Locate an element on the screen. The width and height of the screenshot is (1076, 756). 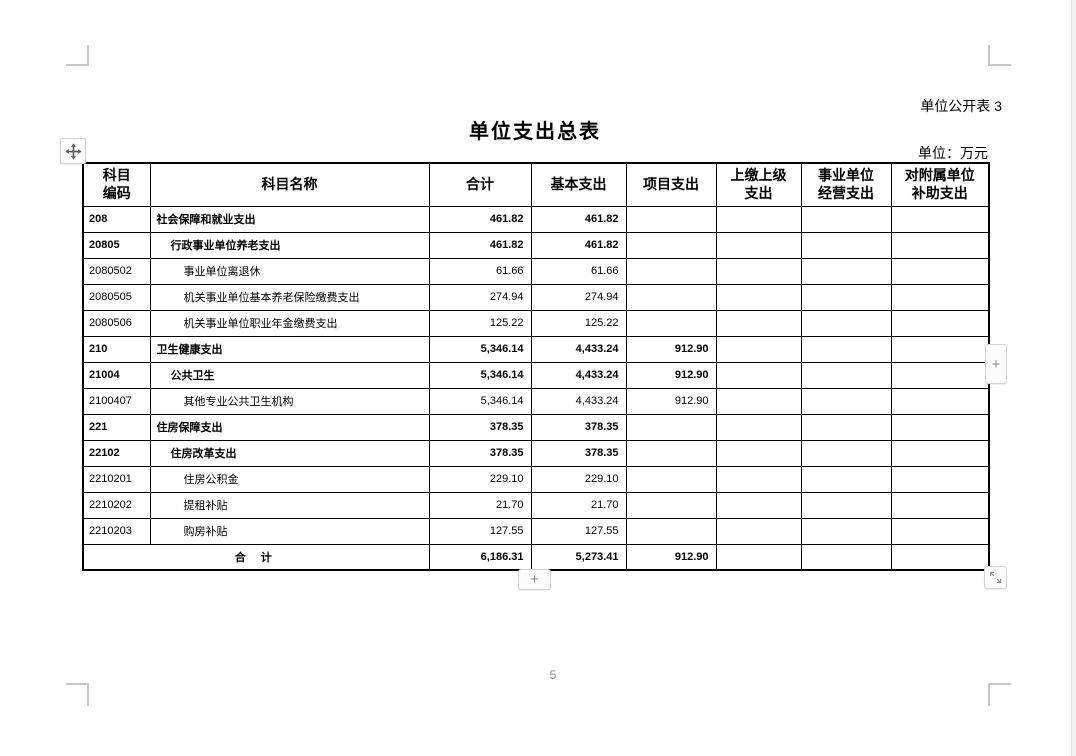
table-row: 2210203 购房补贴 127.55 127.55 is located at coordinates (536, 531).